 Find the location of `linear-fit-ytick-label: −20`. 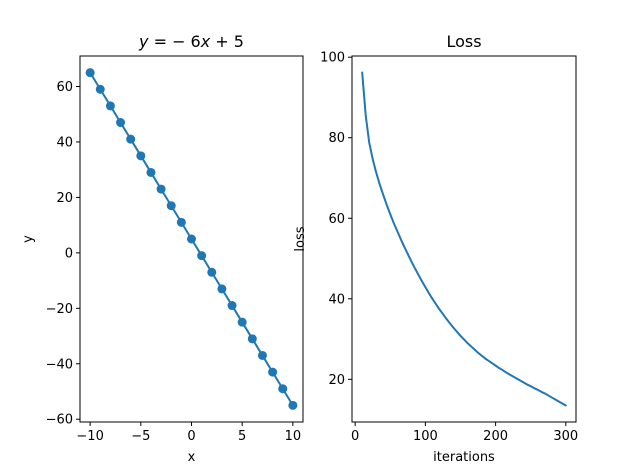

linear-fit-ytick-label: −20 is located at coordinates (59, 309).